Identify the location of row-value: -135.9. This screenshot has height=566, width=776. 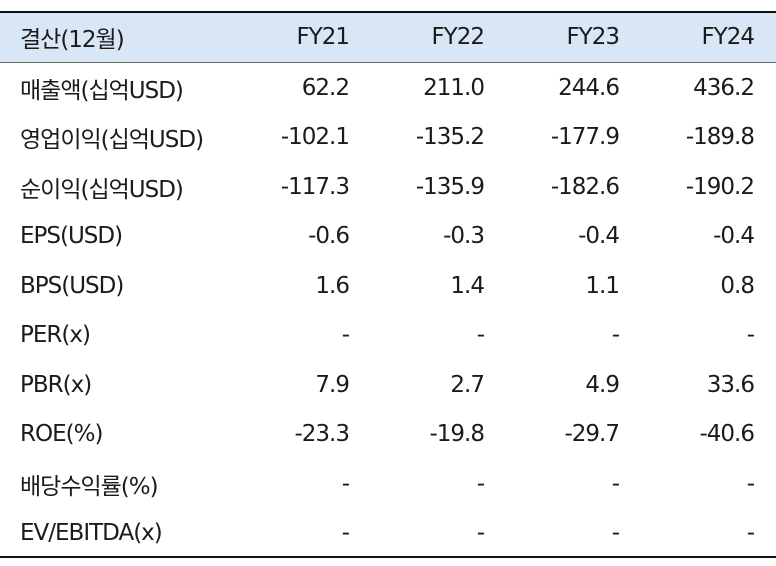
(450, 186).